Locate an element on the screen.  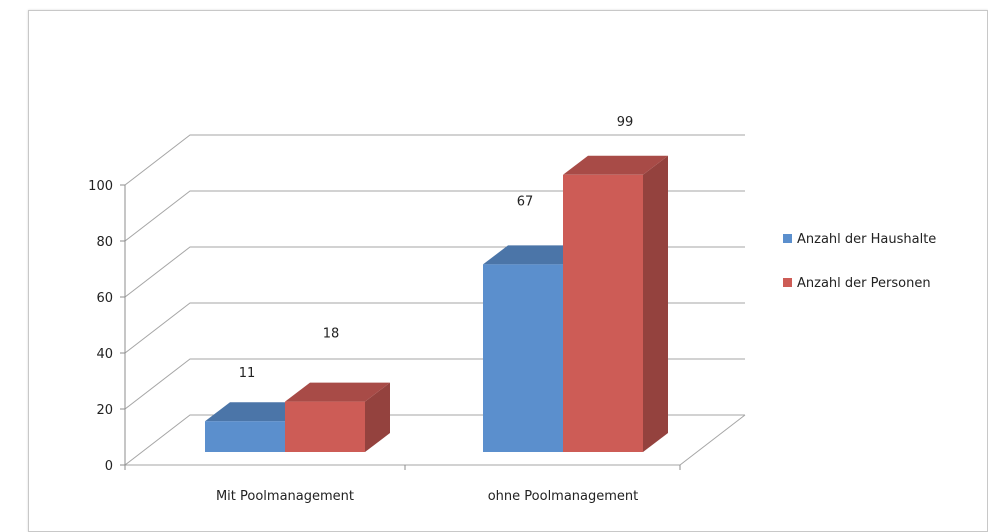
y-tick-label-100: 100 is located at coordinates (100, 186).